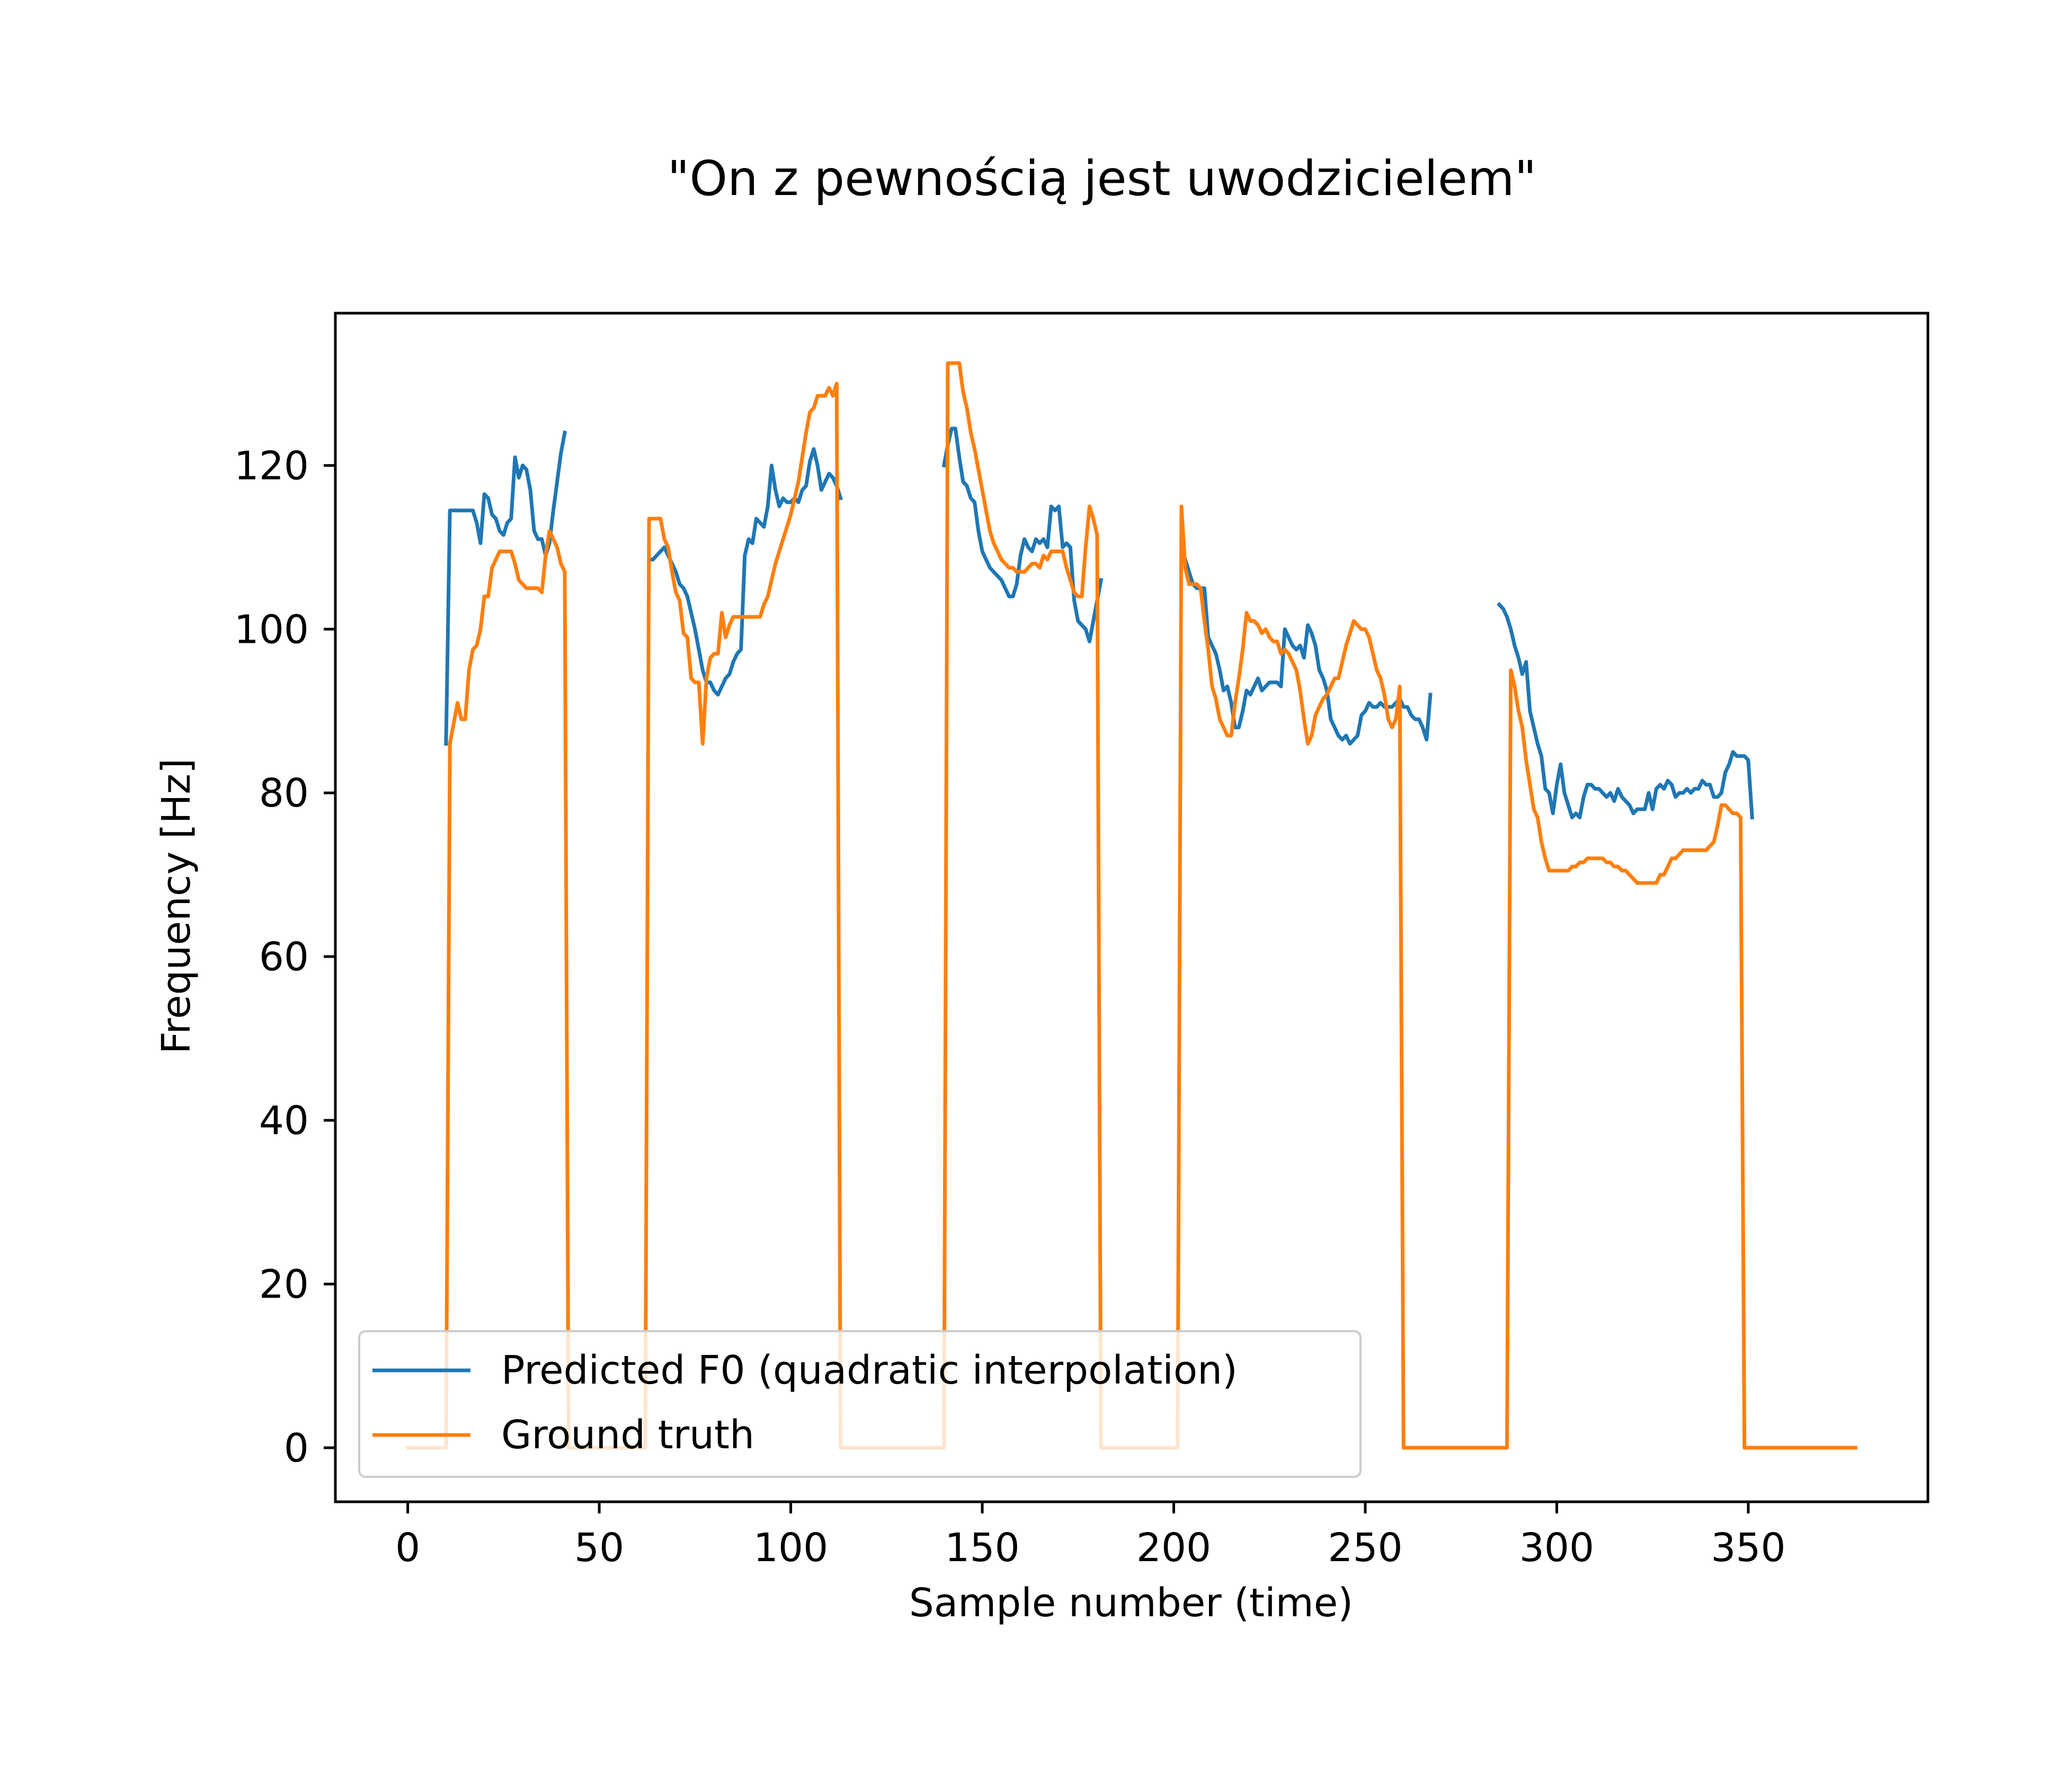 The width and height of the screenshot is (2072, 1780). What do you see at coordinates (296, 1448) in the screenshot?
I see `y-tick-label: 0` at bounding box center [296, 1448].